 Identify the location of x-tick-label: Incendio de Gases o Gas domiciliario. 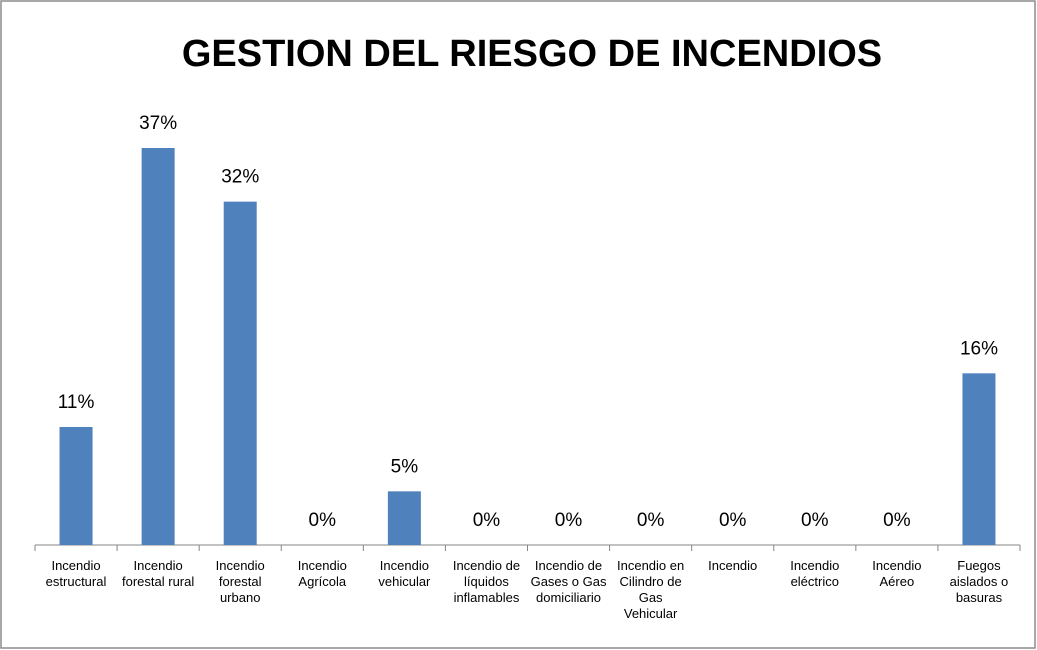
(568, 581).